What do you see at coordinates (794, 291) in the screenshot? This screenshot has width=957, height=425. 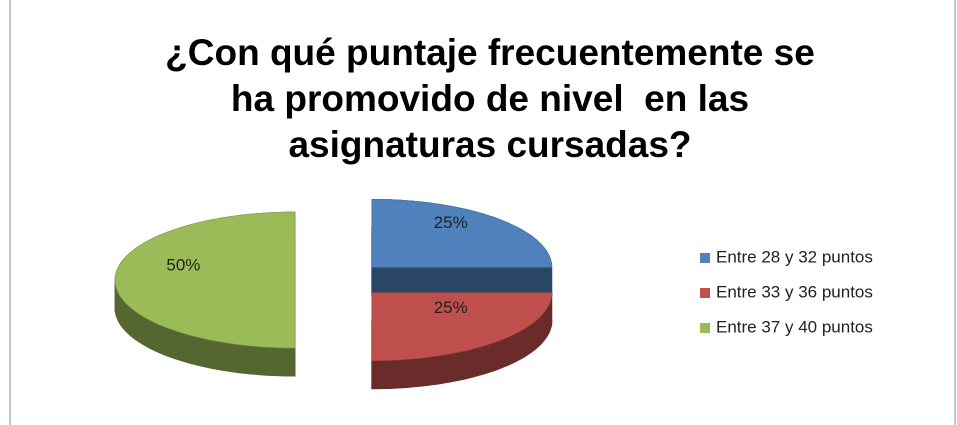 I see `legend-label: Entre 33 y 36 puntos` at bounding box center [794, 291].